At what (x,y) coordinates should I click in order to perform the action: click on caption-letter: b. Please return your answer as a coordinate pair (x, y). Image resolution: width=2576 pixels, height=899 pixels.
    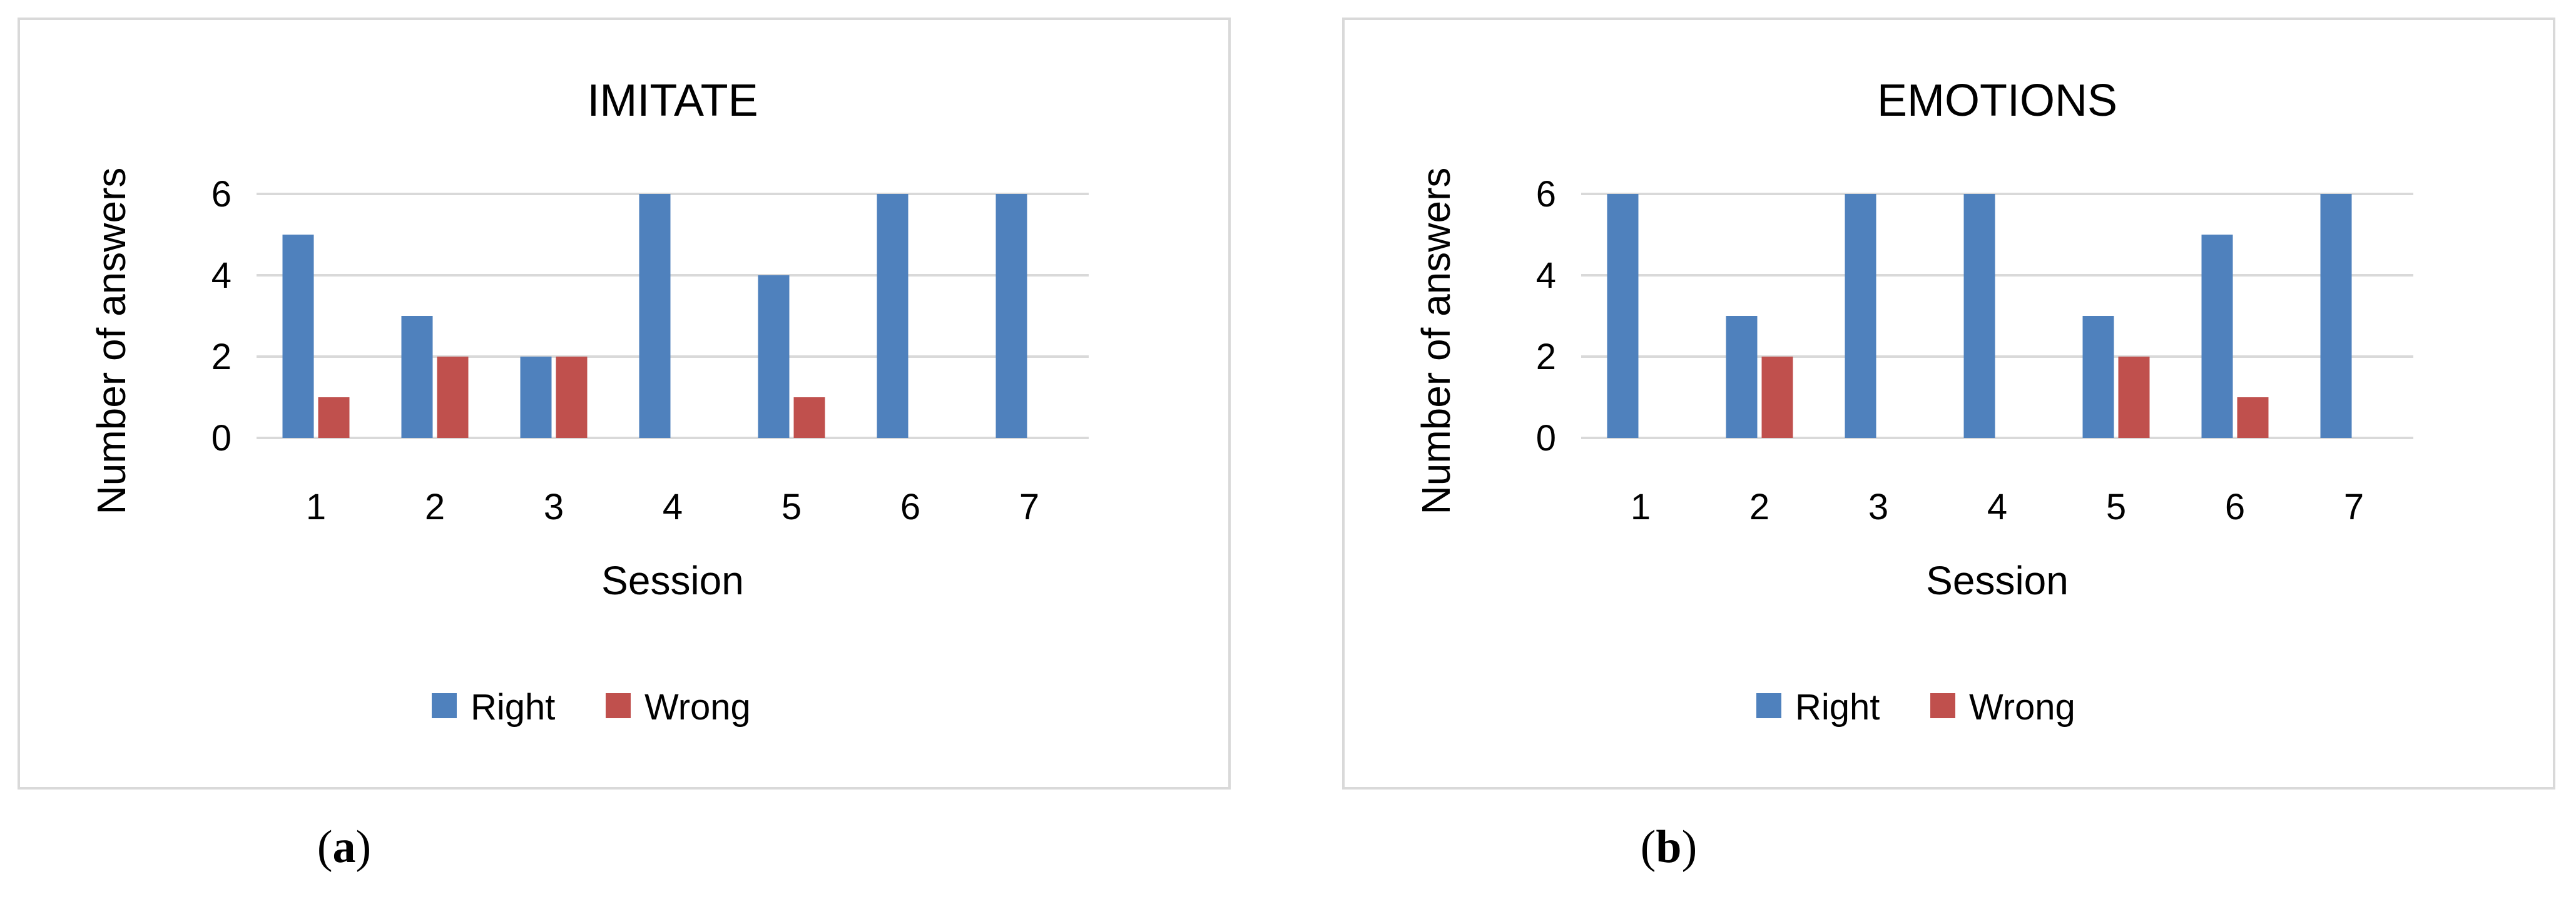
    Looking at the image, I should click on (1669, 847).